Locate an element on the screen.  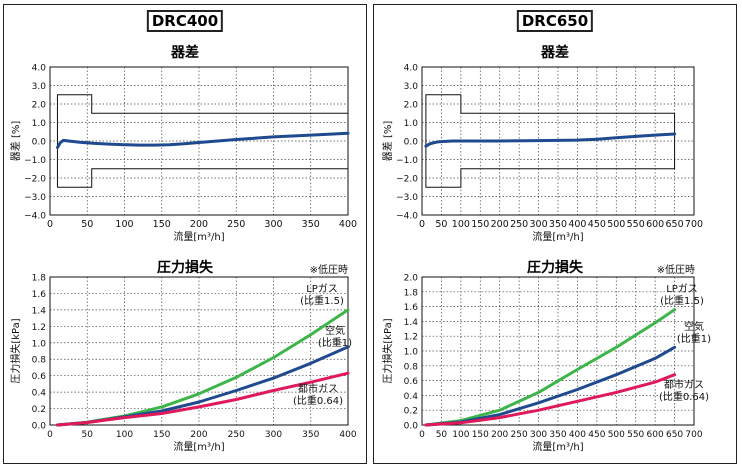
y-tick-label: −3.0 is located at coordinates (407, 198).